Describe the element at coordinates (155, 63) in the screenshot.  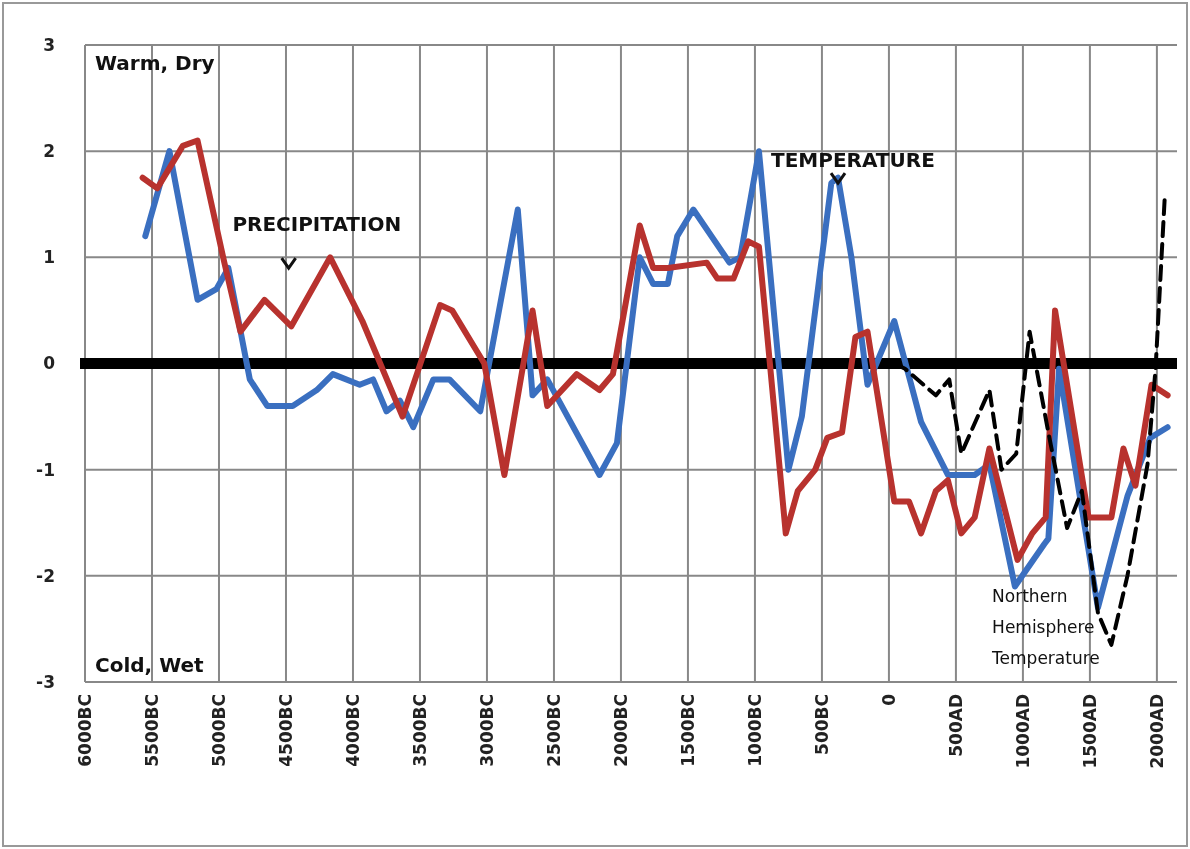
I see `annotation: Warm, Dry` at that location.